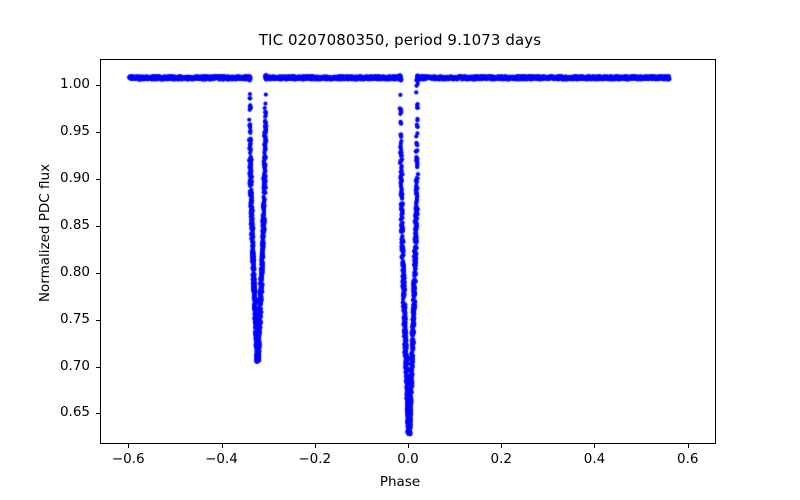 This screenshot has height=500, width=800. I want to click on x-tick-label: 0.4, so click(594, 459).